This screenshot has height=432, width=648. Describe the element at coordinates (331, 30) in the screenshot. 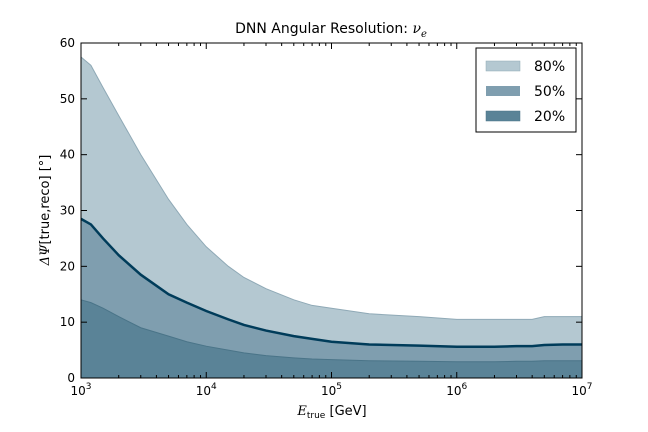

I see `chart-title: DNN Angular Resolution: νe` at that location.